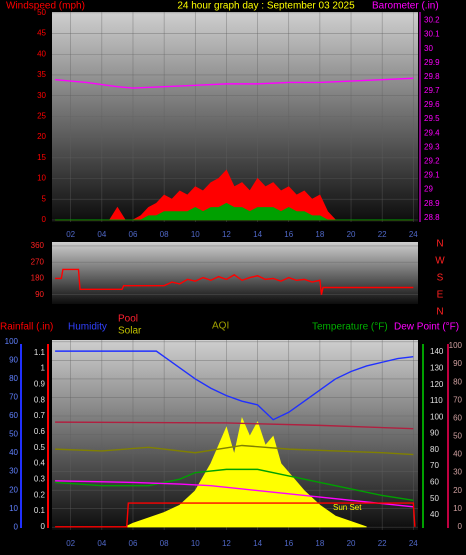 The width and height of the screenshot is (466, 555). Describe the element at coordinates (40, 510) in the screenshot. I see `y-tick-label: 0.1` at that location.